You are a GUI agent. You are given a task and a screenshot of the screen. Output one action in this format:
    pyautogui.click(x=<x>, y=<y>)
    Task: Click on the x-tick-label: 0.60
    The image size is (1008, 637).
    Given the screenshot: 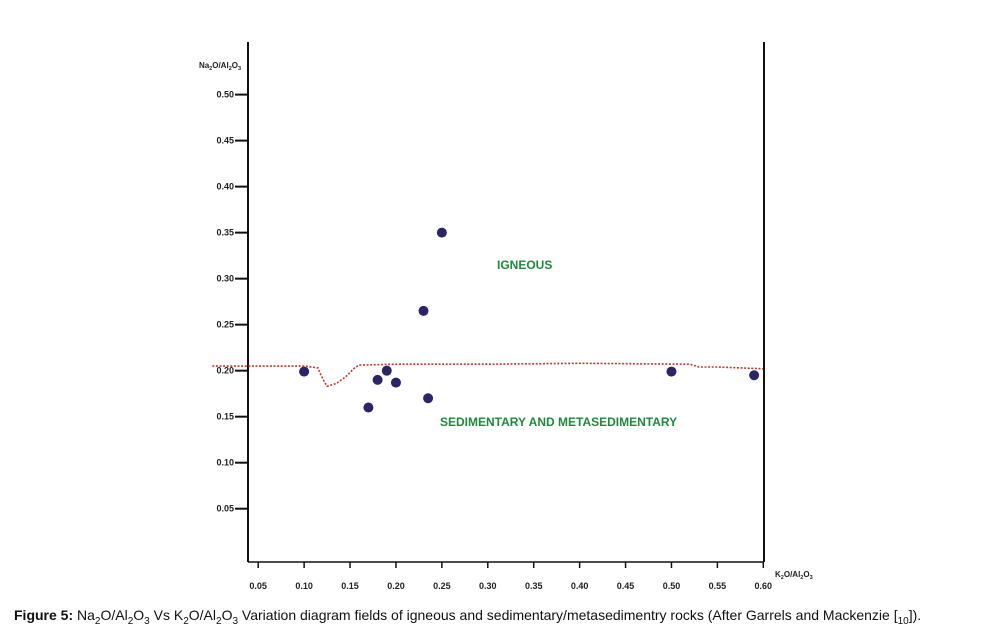 What is the action you would take?
    pyautogui.click(x=764, y=586)
    